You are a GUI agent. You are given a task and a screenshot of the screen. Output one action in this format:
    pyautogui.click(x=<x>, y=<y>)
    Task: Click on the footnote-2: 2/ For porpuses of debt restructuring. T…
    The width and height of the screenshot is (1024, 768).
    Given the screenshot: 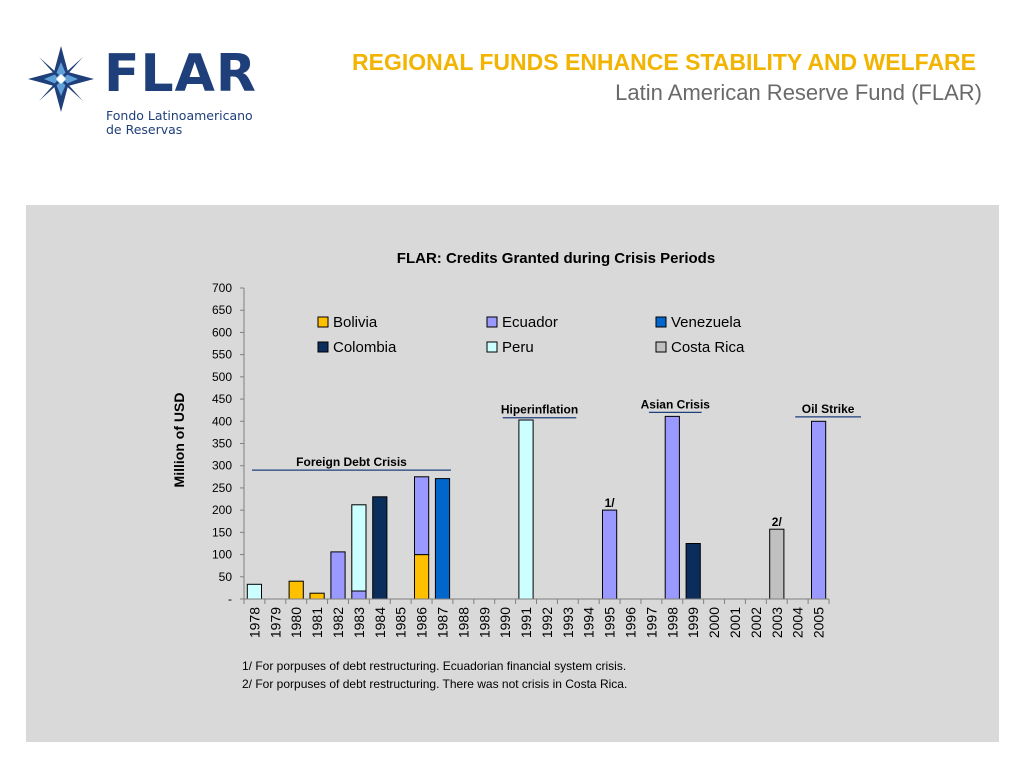 What is the action you would take?
    pyautogui.click(x=435, y=684)
    